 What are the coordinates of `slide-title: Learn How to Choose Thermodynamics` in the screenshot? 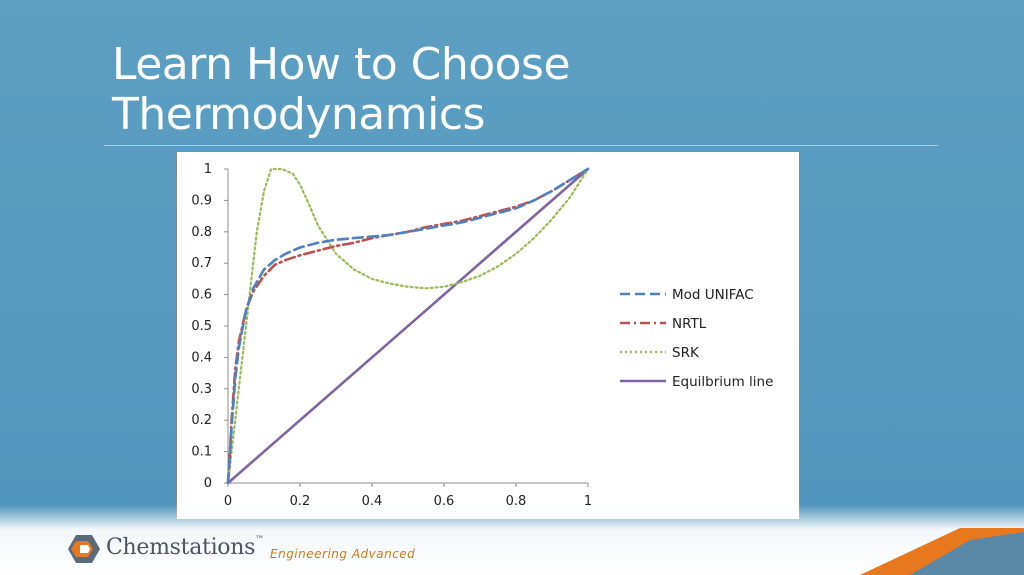 It's located at (341, 89).